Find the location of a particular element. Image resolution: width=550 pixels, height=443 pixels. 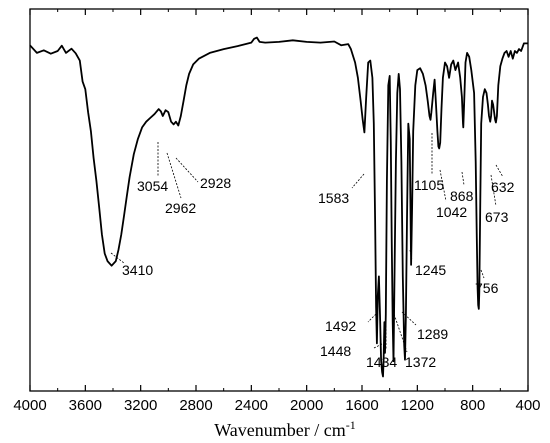

peak-label: 2928 is located at coordinates (215, 183).